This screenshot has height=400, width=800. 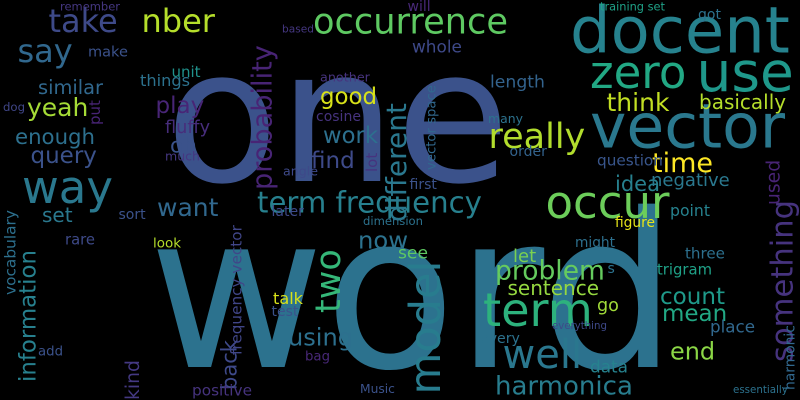 I want to click on word-play: play, so click(x=180, y=106).